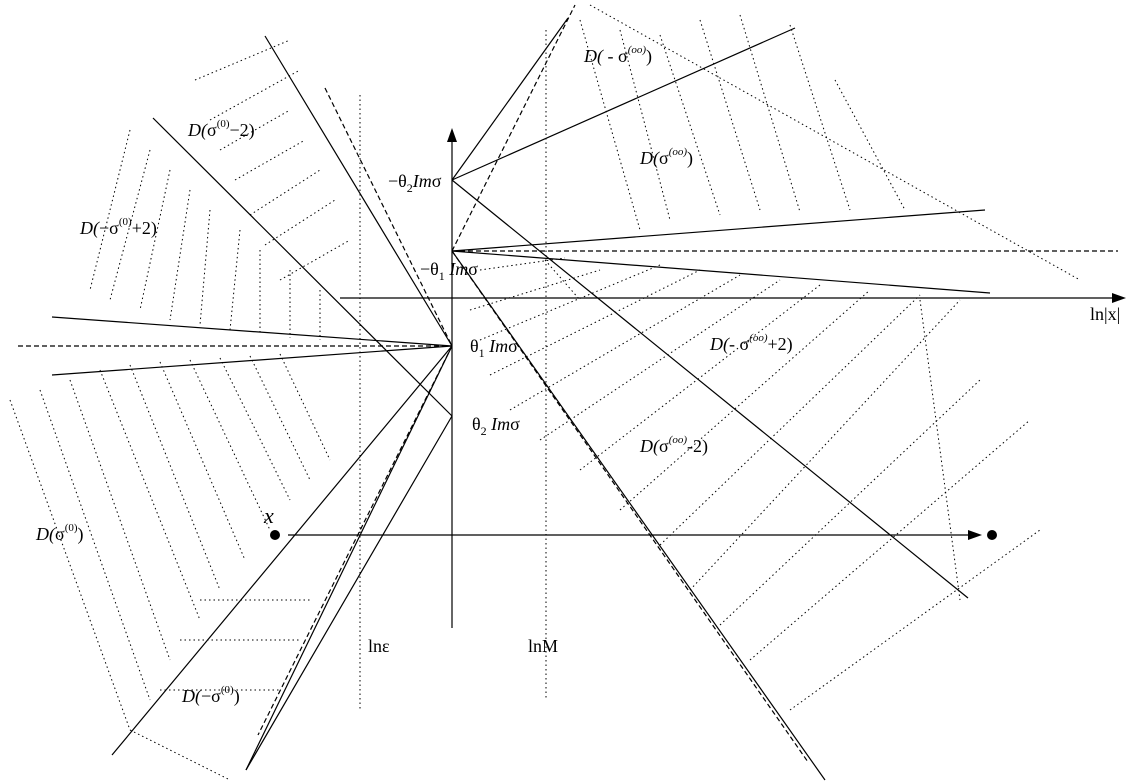 Image resolution: width=1148 pixels, height=784 pixels. What do you see at coordinates (543, 646) in the screenshot?
I see `label-ln-m: lnM` at bounding box center [543, 646].